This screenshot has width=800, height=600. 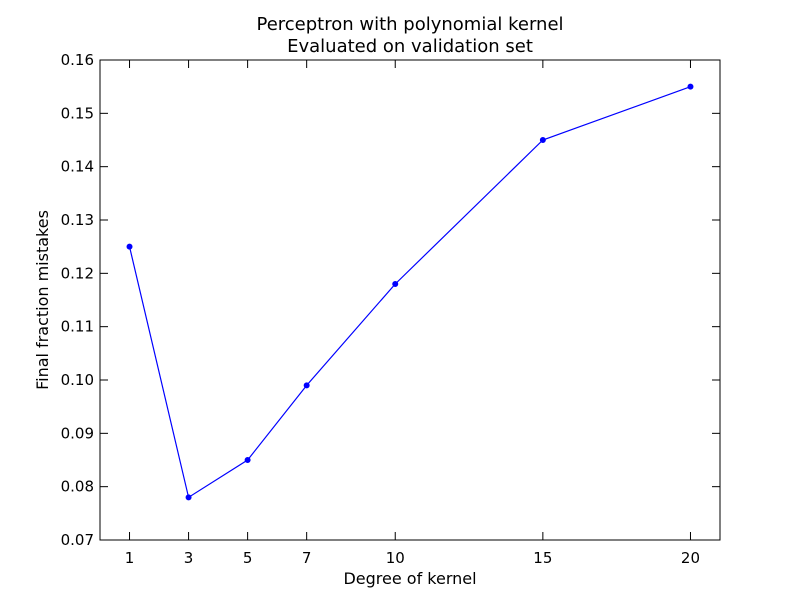 I want to click on x-tick-label: 15, so click(x=542, y=558).